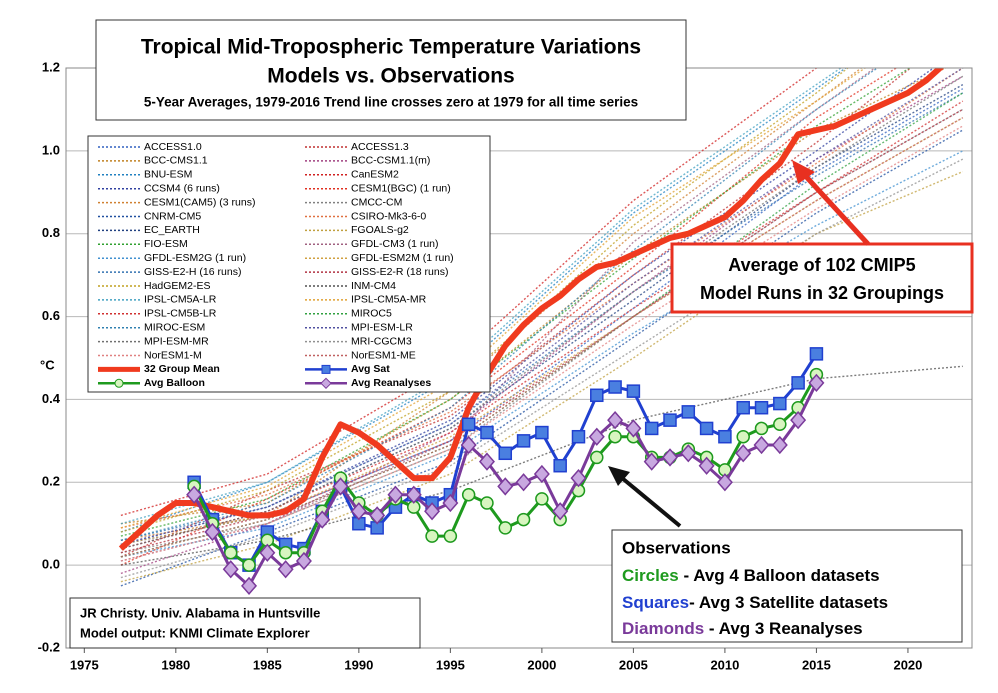  What do you see at coordinates (326, 383) in the screenshot?
I see `legend-marker` at bounding box center [326, 383].